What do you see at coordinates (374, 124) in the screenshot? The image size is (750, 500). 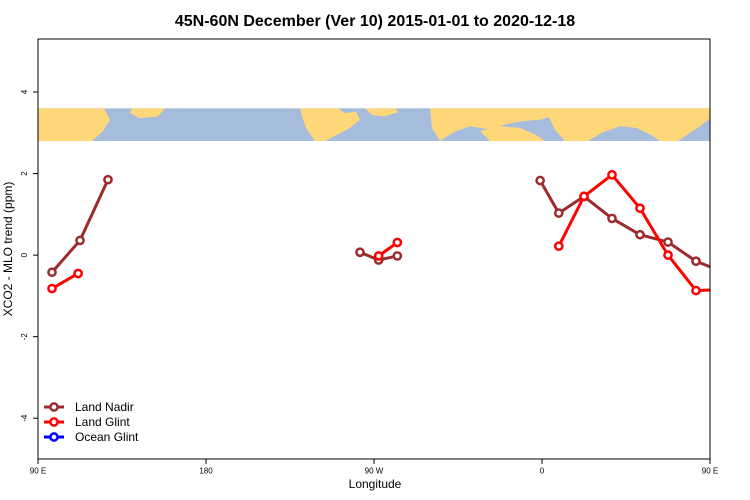 I see `world-map-band` at bounding box center [374, 124].